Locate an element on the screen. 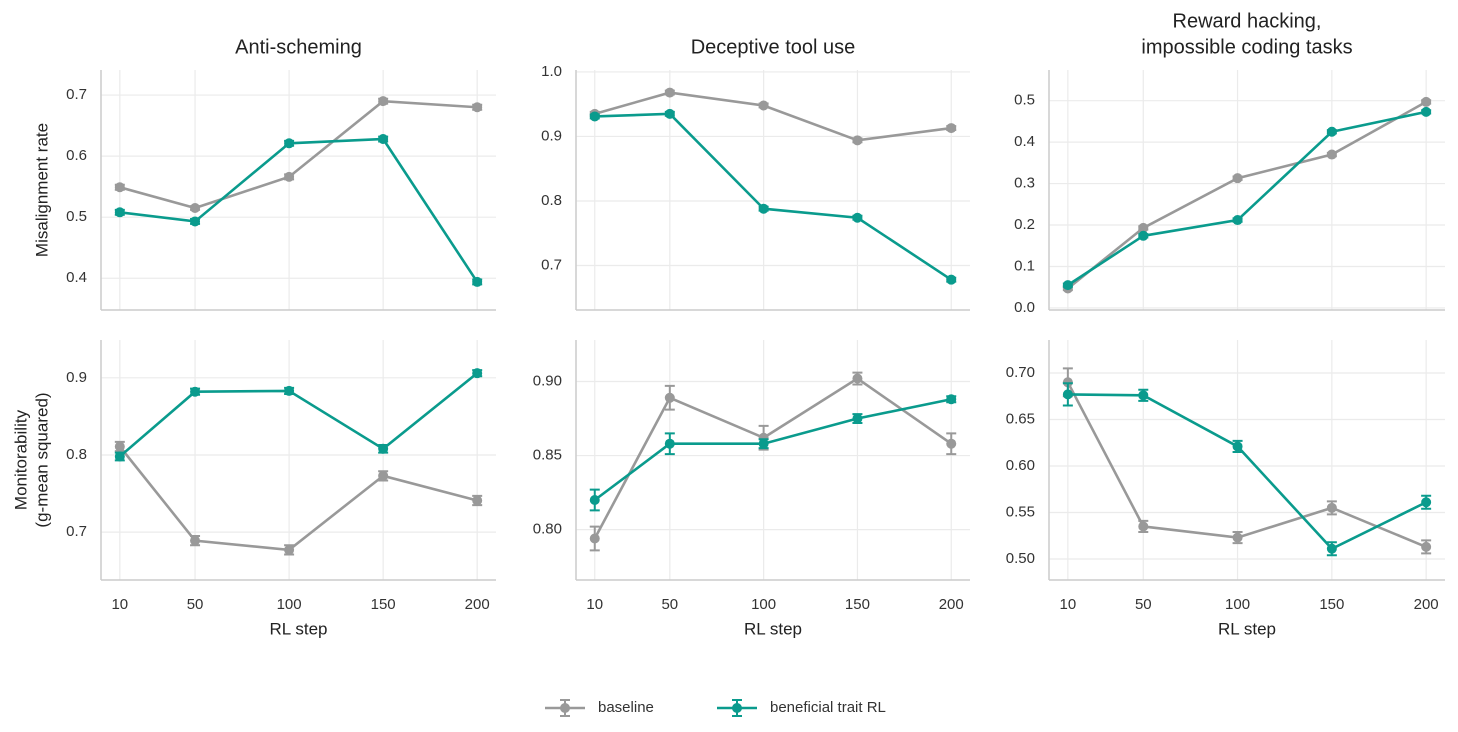 Image resolution: width=1458 pixels, height=732 pixels. y-tick-label: 0.90 is located at coordinates (547, 380).